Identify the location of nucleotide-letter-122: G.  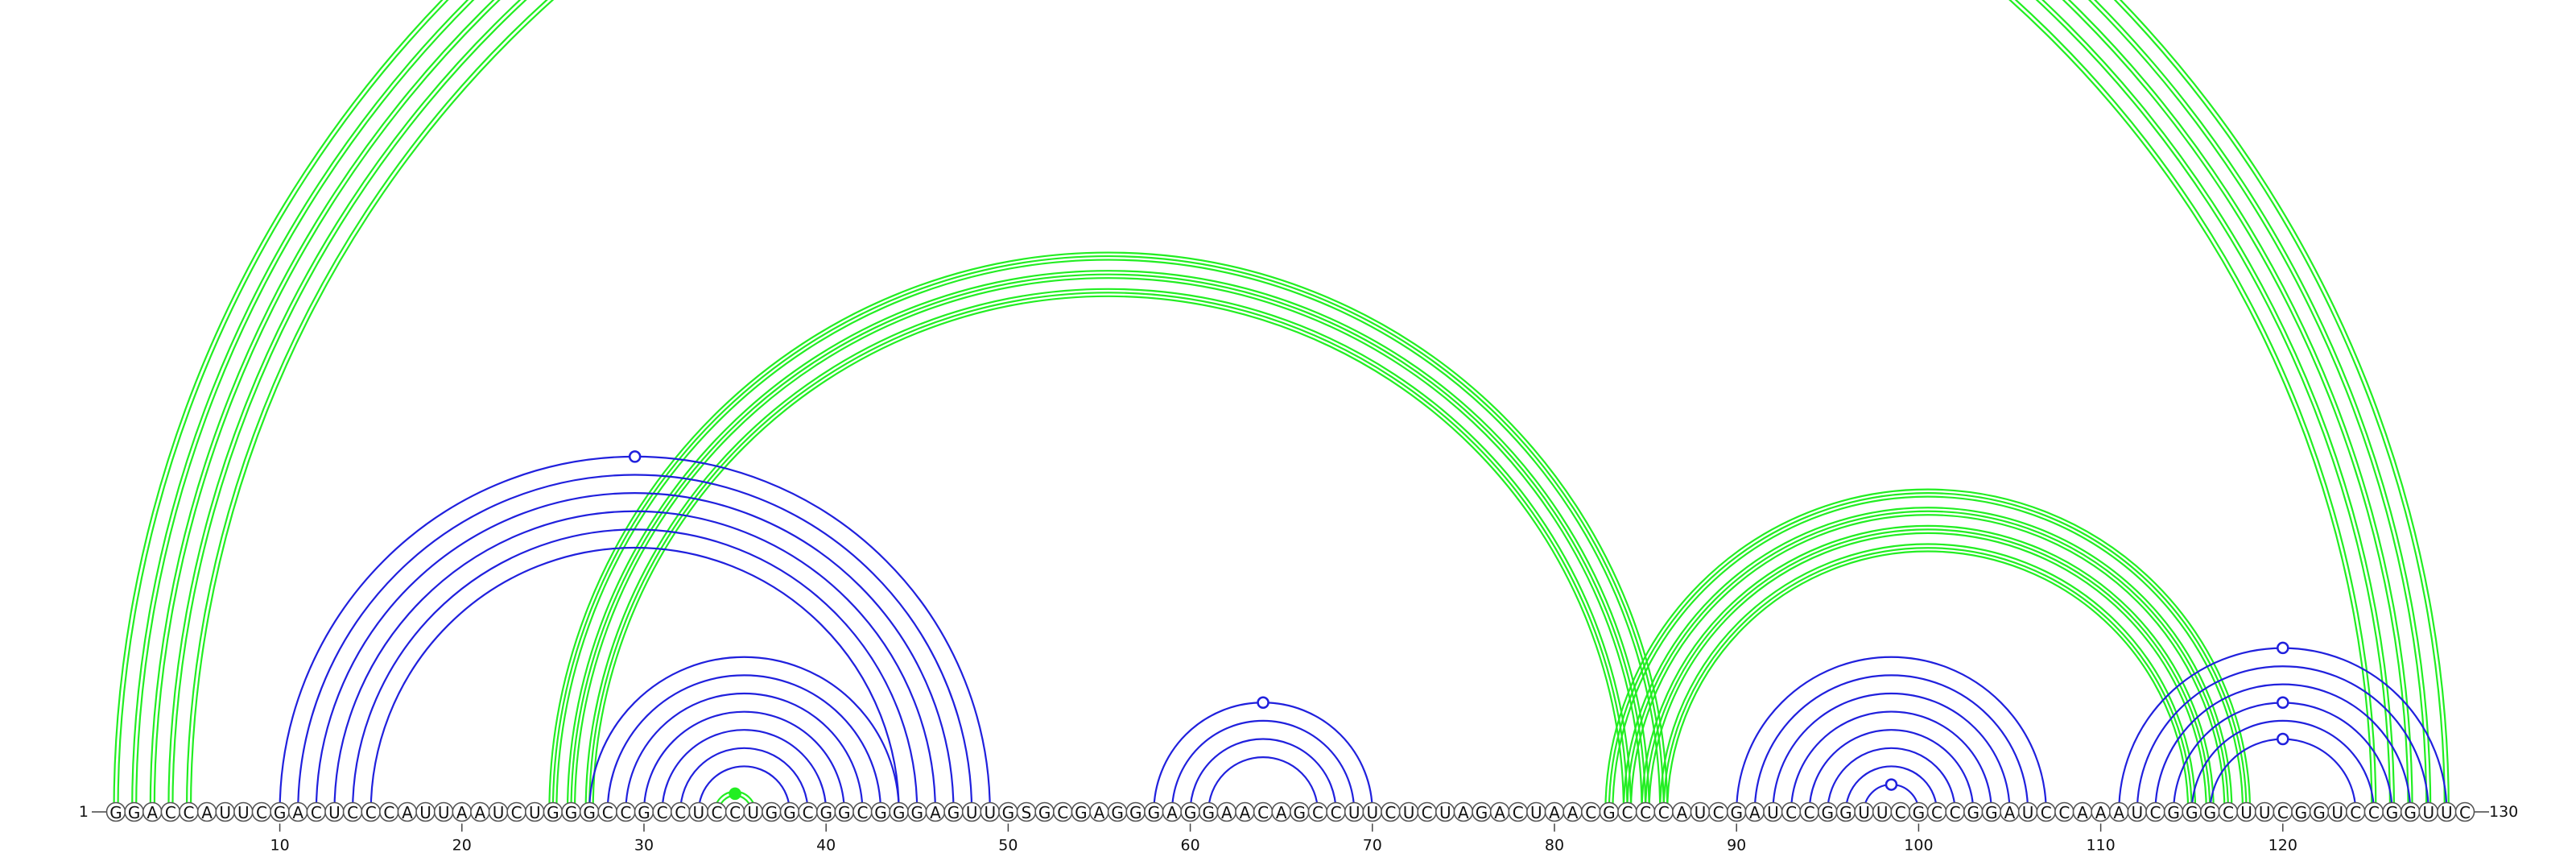
(2319, 812).